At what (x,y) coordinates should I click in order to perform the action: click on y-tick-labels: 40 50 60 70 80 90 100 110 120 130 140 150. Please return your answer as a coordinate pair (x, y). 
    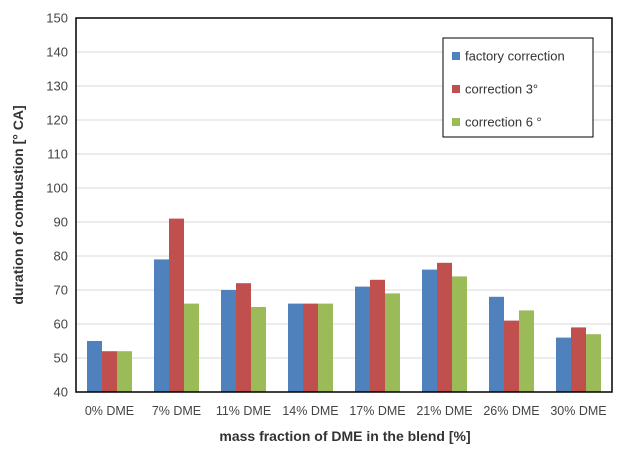
    Looking at the image, I should click on (57, 205).